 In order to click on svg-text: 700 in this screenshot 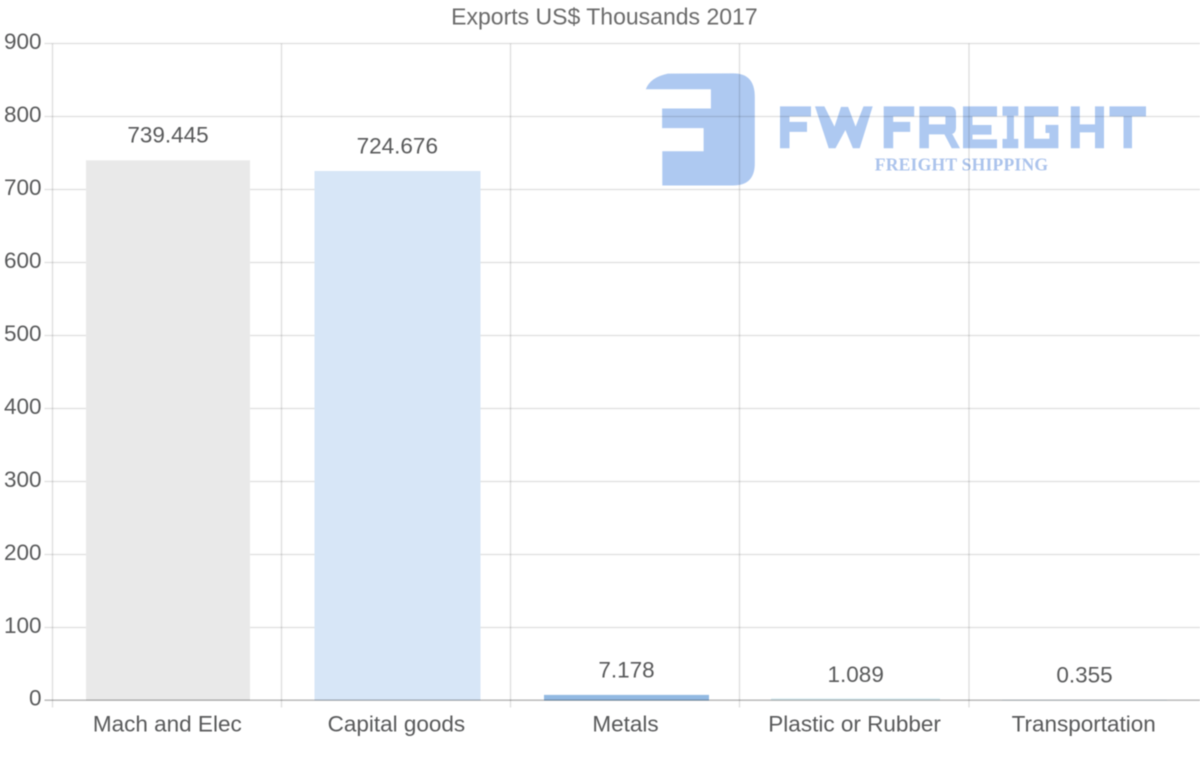, I will do `click(23, 187)`.